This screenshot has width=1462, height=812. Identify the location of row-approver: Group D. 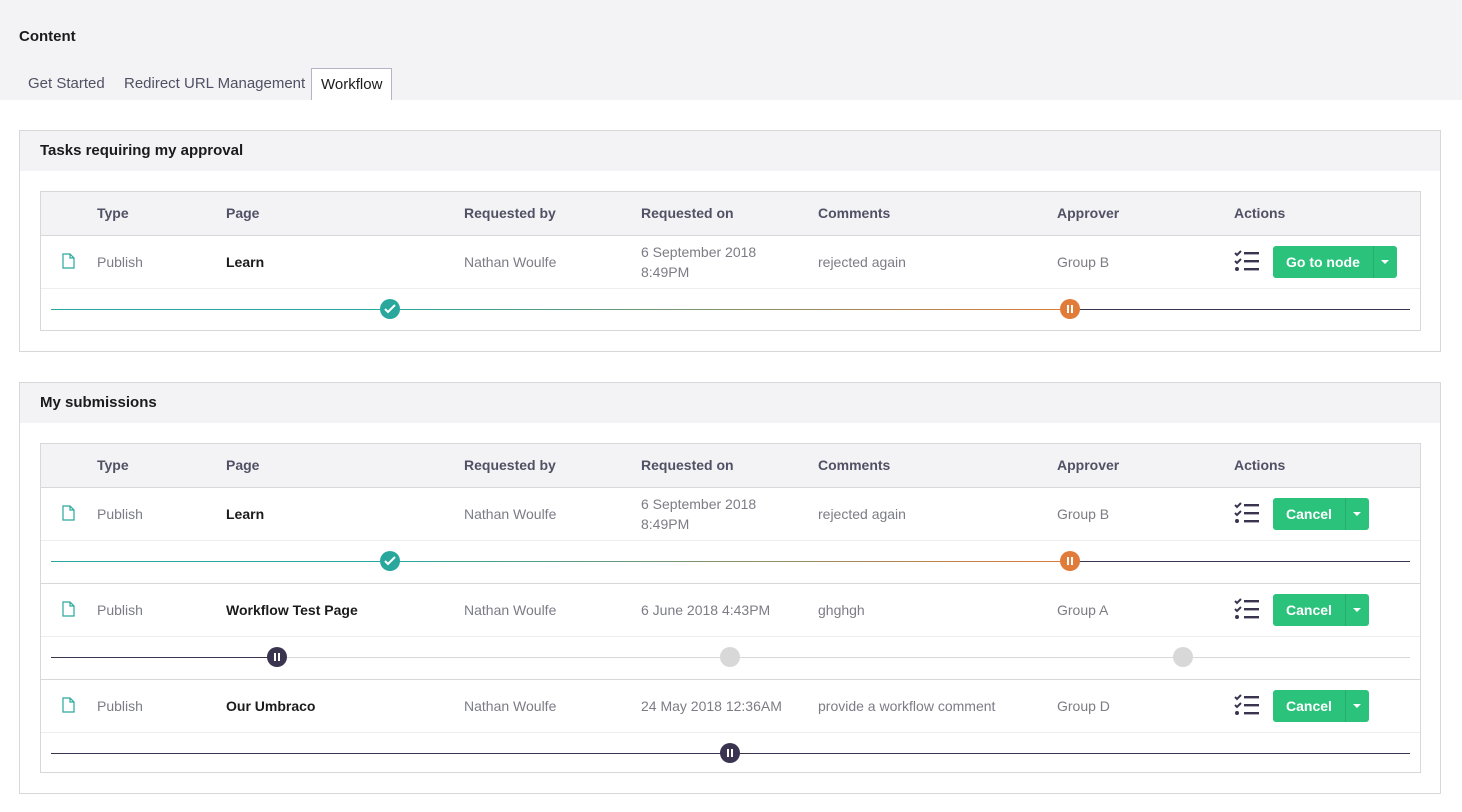
(1083, 706).